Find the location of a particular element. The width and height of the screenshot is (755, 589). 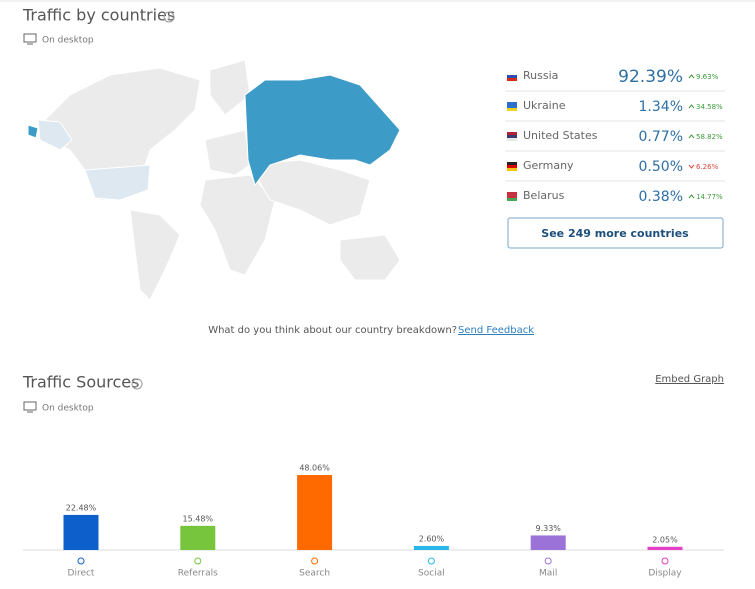

value-label: 48.06% is located at coordinates (314, 468).